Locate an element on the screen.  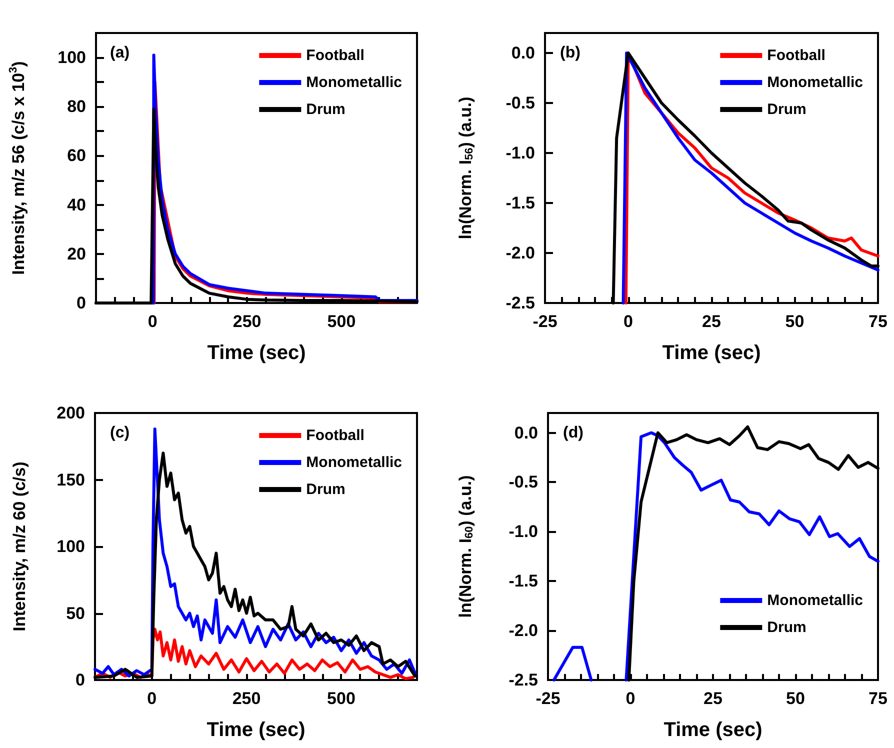
annotation: (b) is located at coordinates (570, 53).